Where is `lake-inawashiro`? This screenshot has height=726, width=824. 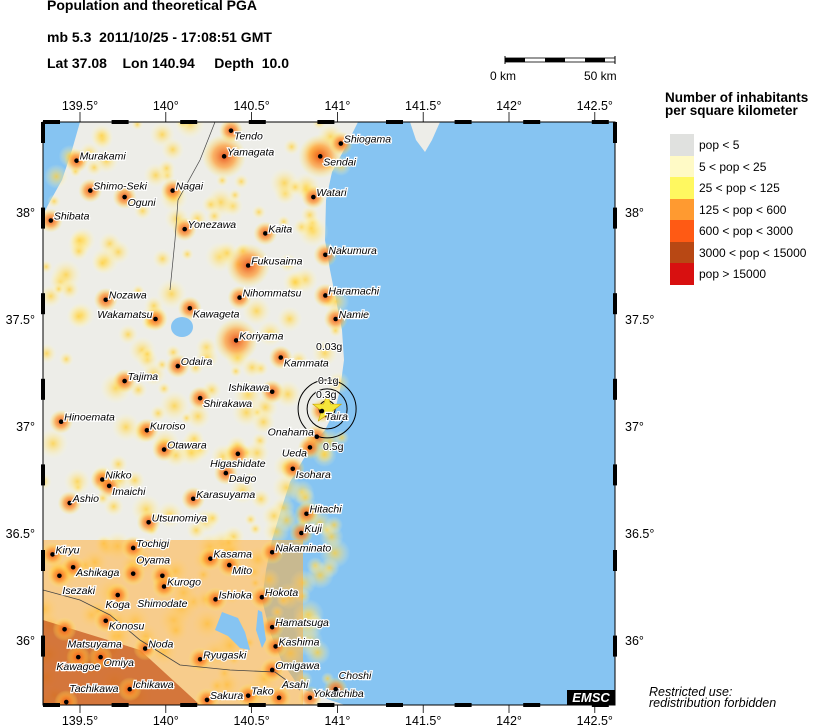 lake-inawashiro is located at coordinates (182, 327).